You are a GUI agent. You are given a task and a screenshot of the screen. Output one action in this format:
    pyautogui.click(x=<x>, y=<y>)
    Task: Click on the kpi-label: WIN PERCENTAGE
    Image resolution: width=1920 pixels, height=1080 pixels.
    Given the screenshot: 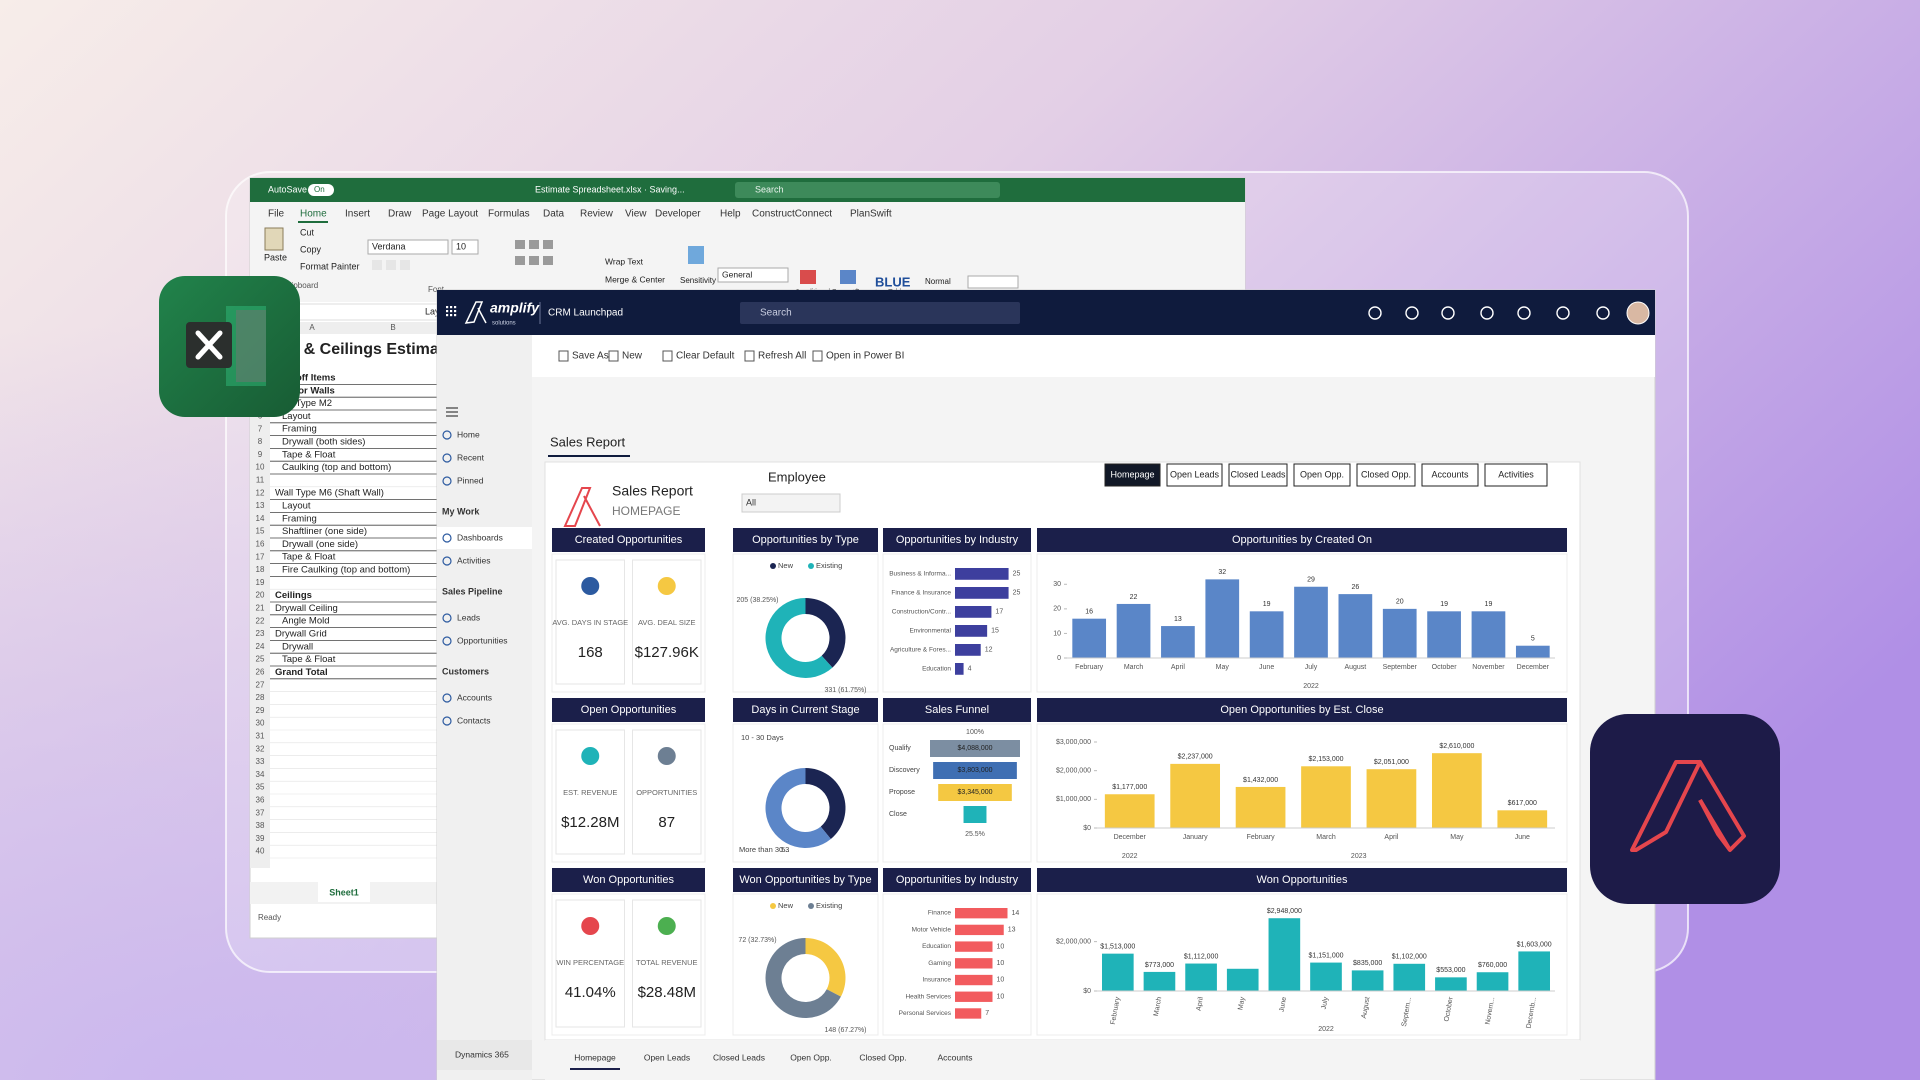 What is the action you would take?
    pyautogui.click(x=590, y=962)
    